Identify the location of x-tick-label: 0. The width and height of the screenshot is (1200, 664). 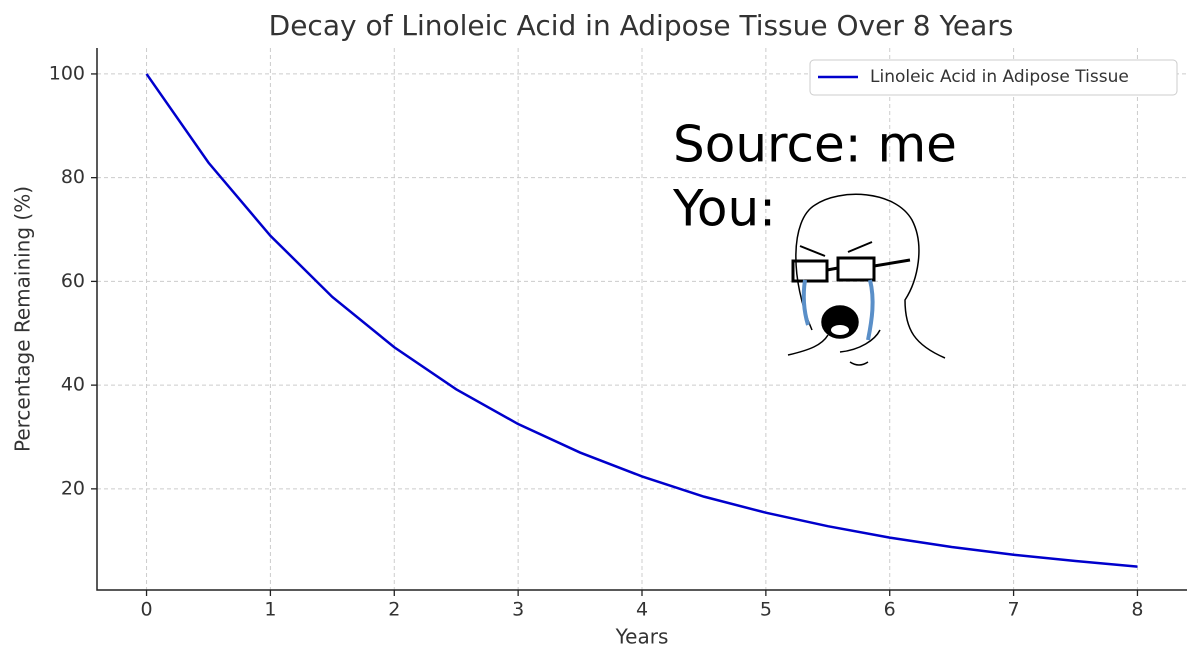
(146, 610).